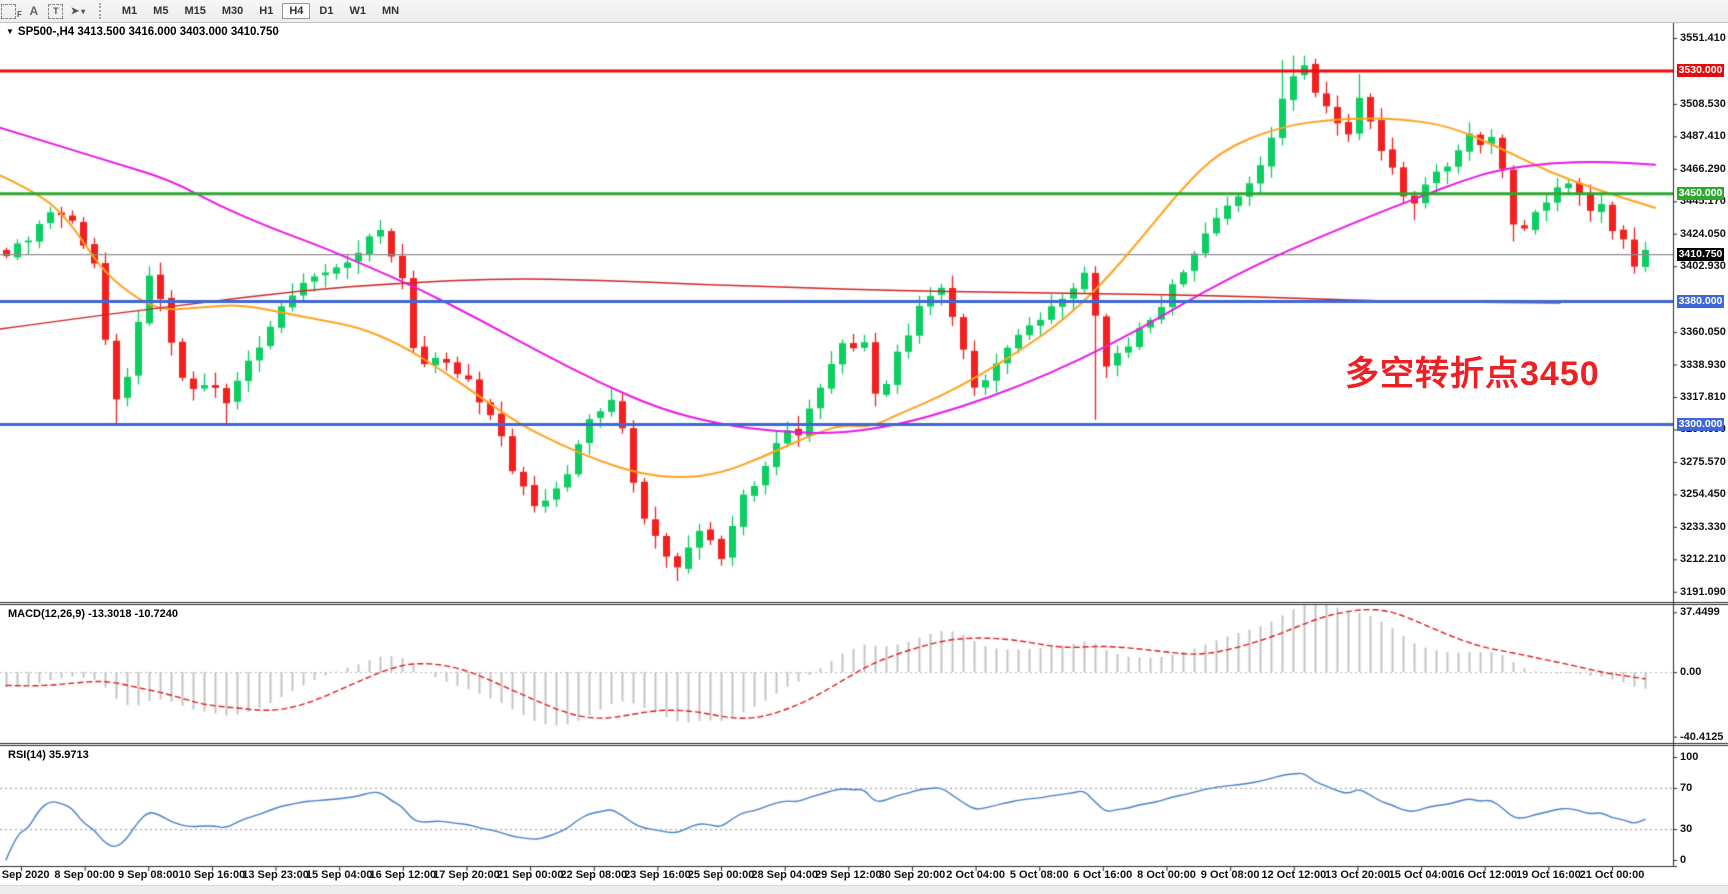 The width and height of the screenshot is (1728, 894). What do you see at coordinates (1700, 71) in the screenshot?
I see `price-badge: 3530.000` at bounding box center [1700, 71].